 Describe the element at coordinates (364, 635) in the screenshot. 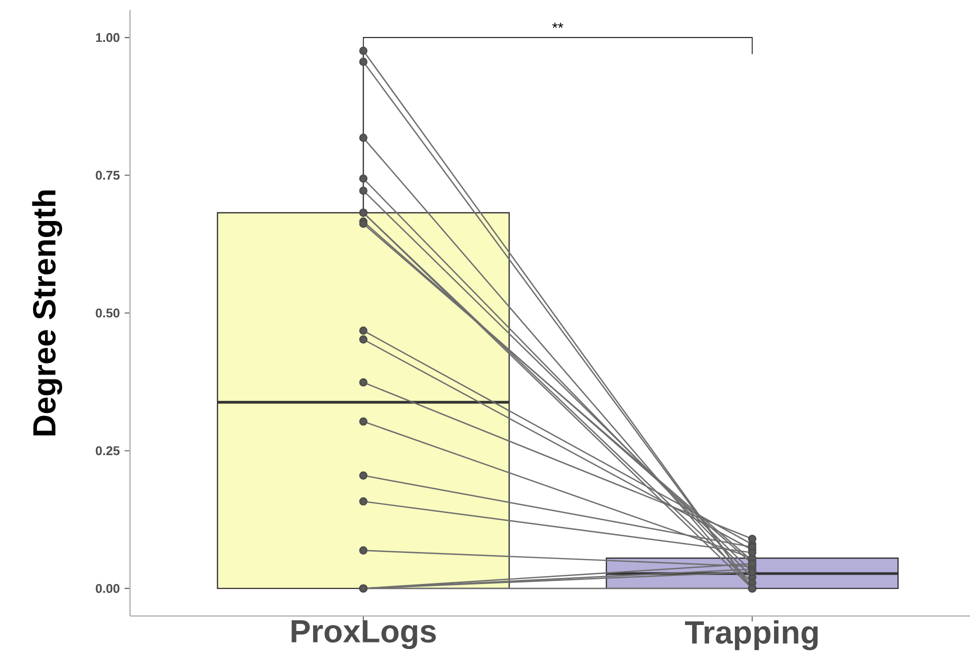

I see `x-tick-label: ProxLogs` at that location.